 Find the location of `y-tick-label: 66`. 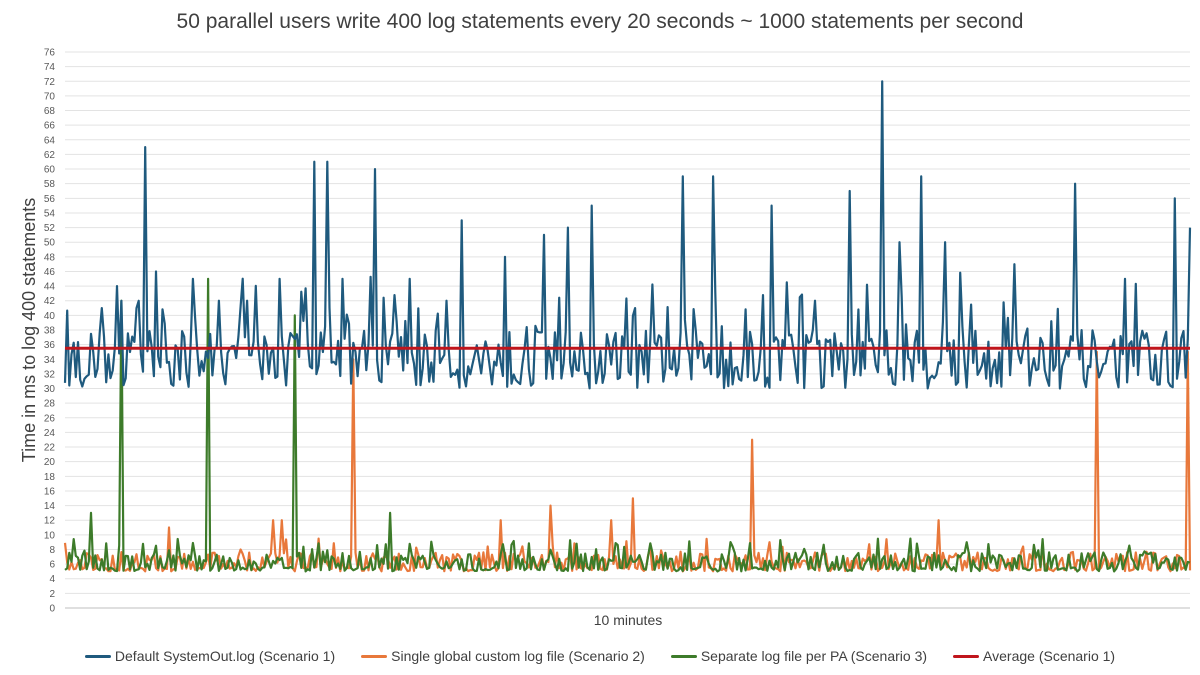

y-tick-label: 66 is located at coordinates (50, 126).